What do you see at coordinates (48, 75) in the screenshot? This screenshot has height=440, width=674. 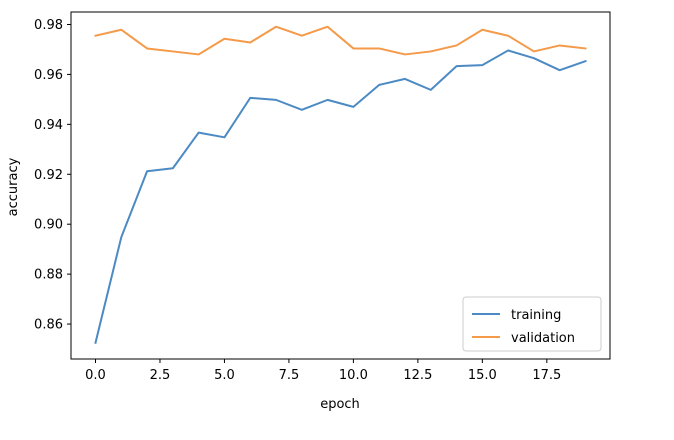 I see `y-tick-label: 0.96` at bounding box center [48, 75].